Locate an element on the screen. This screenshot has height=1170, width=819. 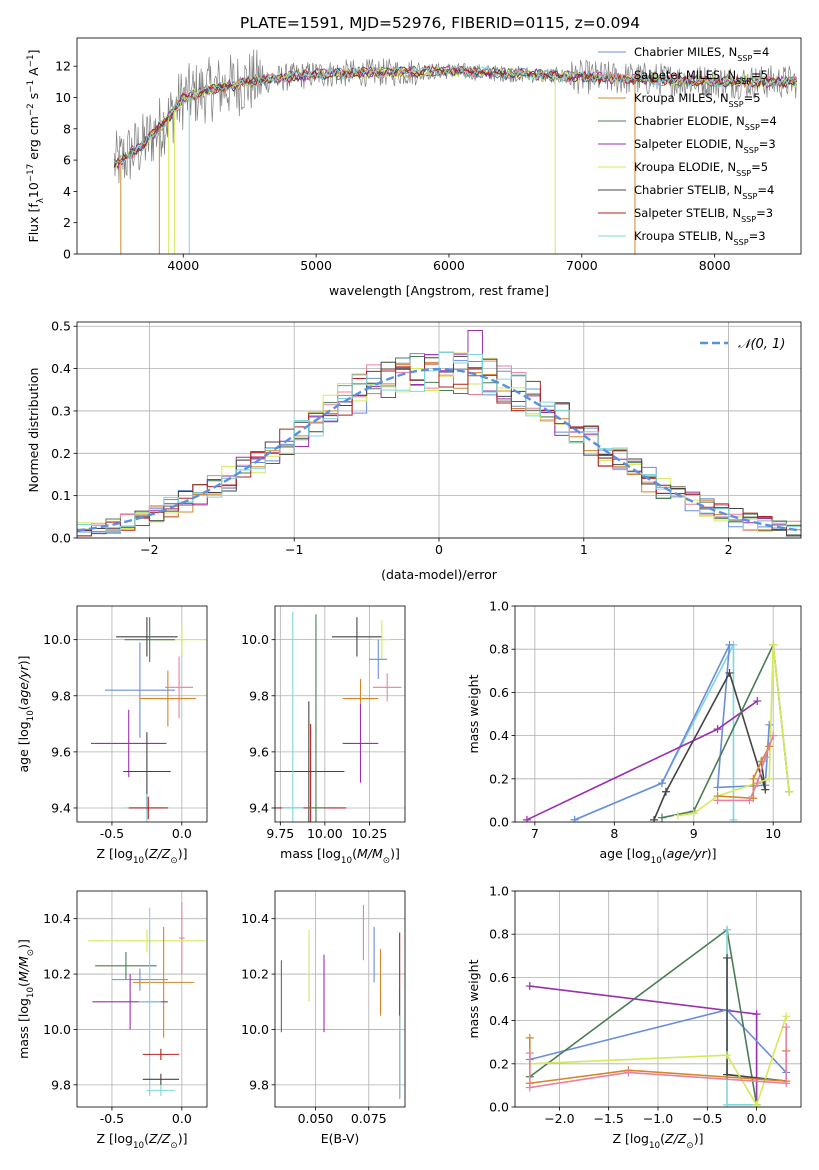
legend-label: 𝒩(0, 1) is located at coordinates (761, 344).